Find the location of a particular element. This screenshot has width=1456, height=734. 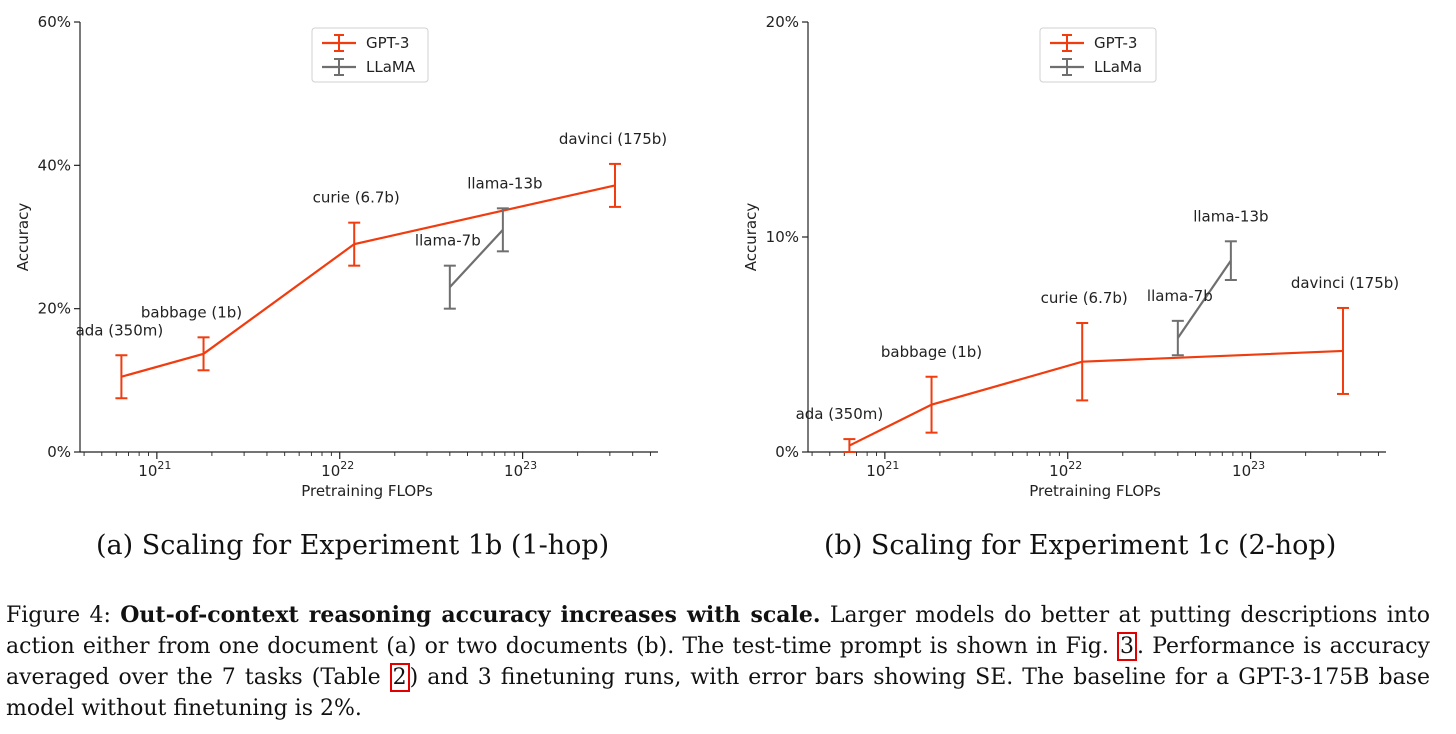

table-ref-link: 2 is located at coordinates (399, 677).